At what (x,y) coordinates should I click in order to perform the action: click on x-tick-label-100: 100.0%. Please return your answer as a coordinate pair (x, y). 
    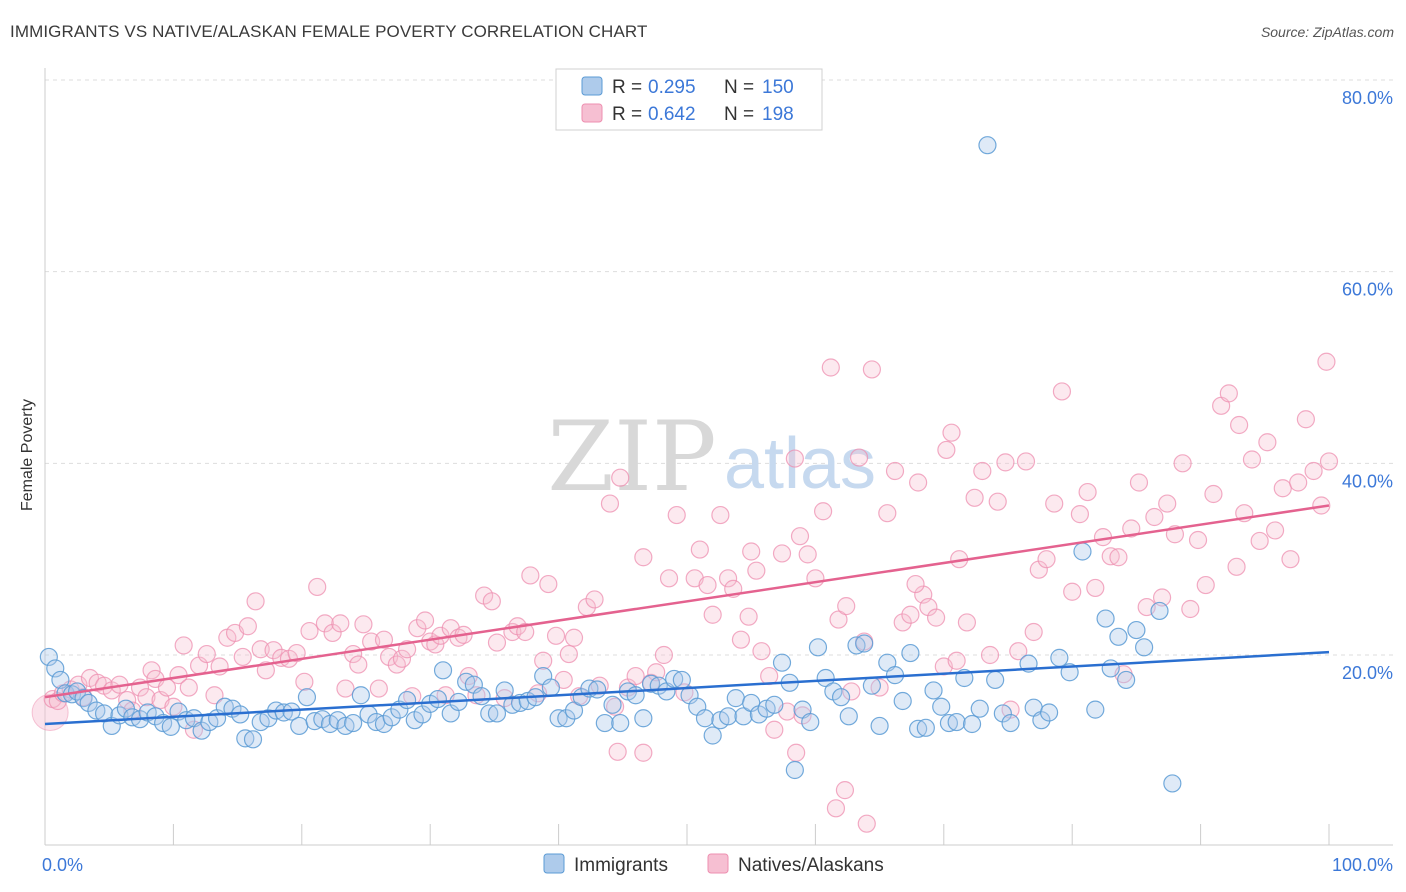
    Looking at the image, I should click on (1362, 865).